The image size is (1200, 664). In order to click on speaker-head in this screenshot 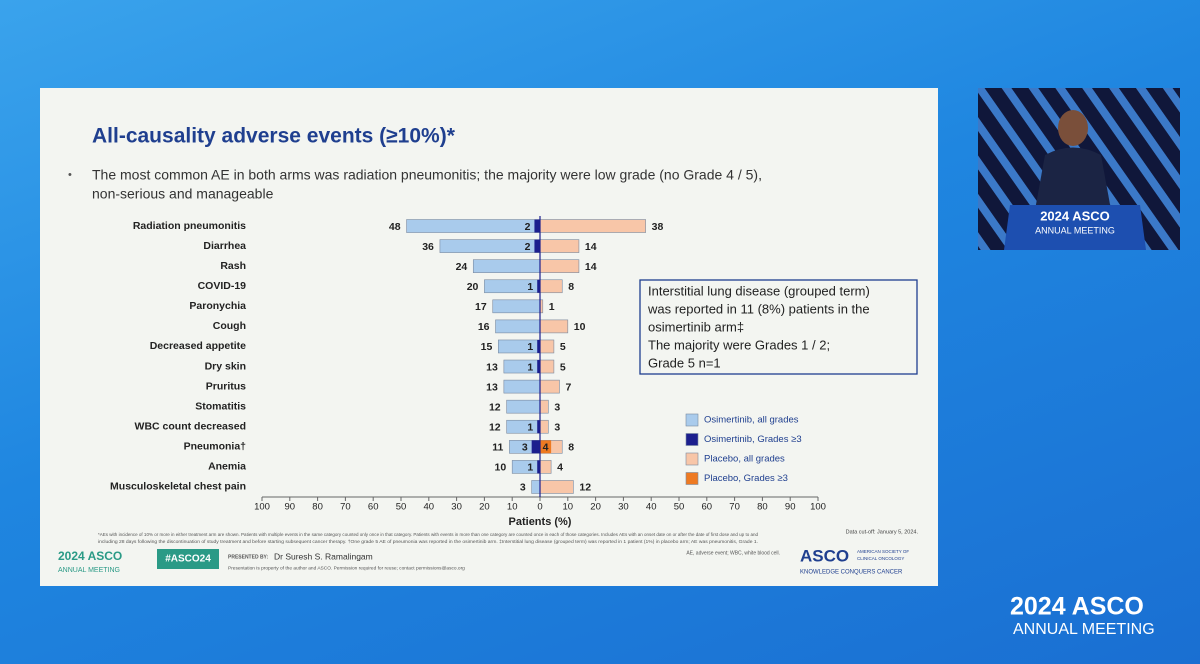, I will do `click(1073, 128)`.